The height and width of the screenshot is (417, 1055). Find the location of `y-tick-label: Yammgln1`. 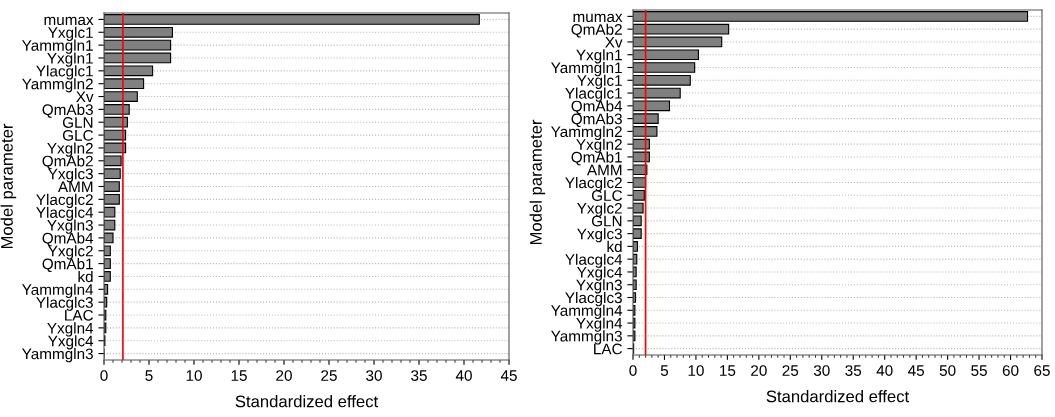

y-tick-label: Yammgln1 is located at coordinates (57, 46).